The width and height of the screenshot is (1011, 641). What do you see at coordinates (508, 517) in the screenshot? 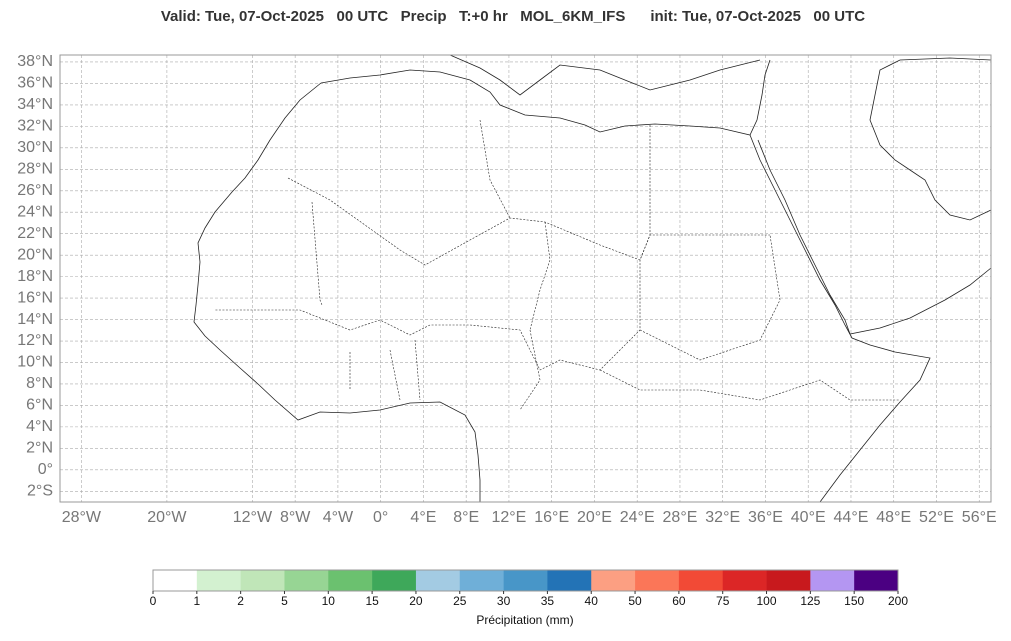
I see `x-tick-label: 12°E` at bounding box center [508, 517].